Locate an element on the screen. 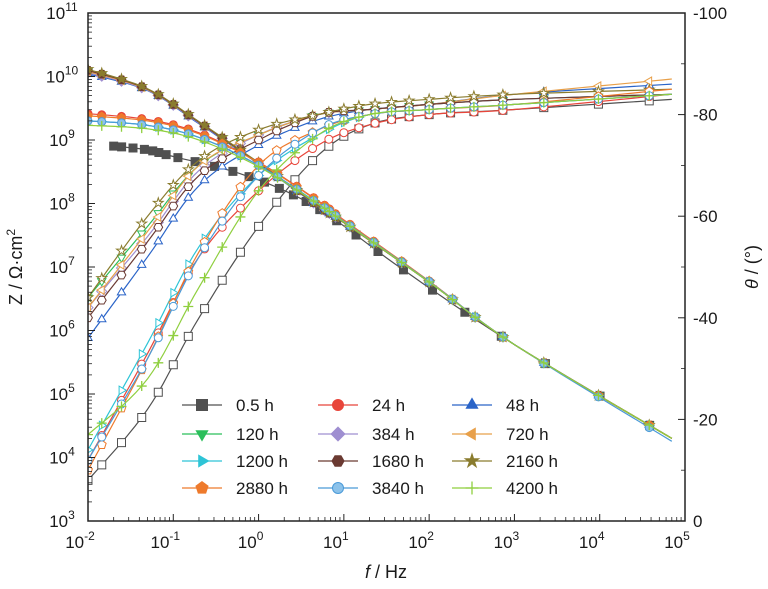 This screenshot has width=768, height=589. legend-label-120-h: 120 h is located at coordinates (257, 434).